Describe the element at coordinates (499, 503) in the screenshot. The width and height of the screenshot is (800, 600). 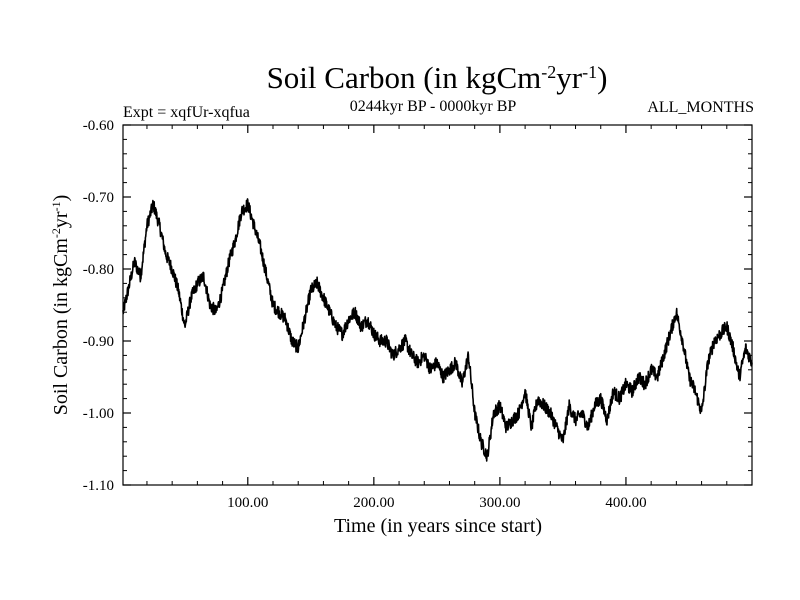
I see `x-tick-label: 300.00` at that location.